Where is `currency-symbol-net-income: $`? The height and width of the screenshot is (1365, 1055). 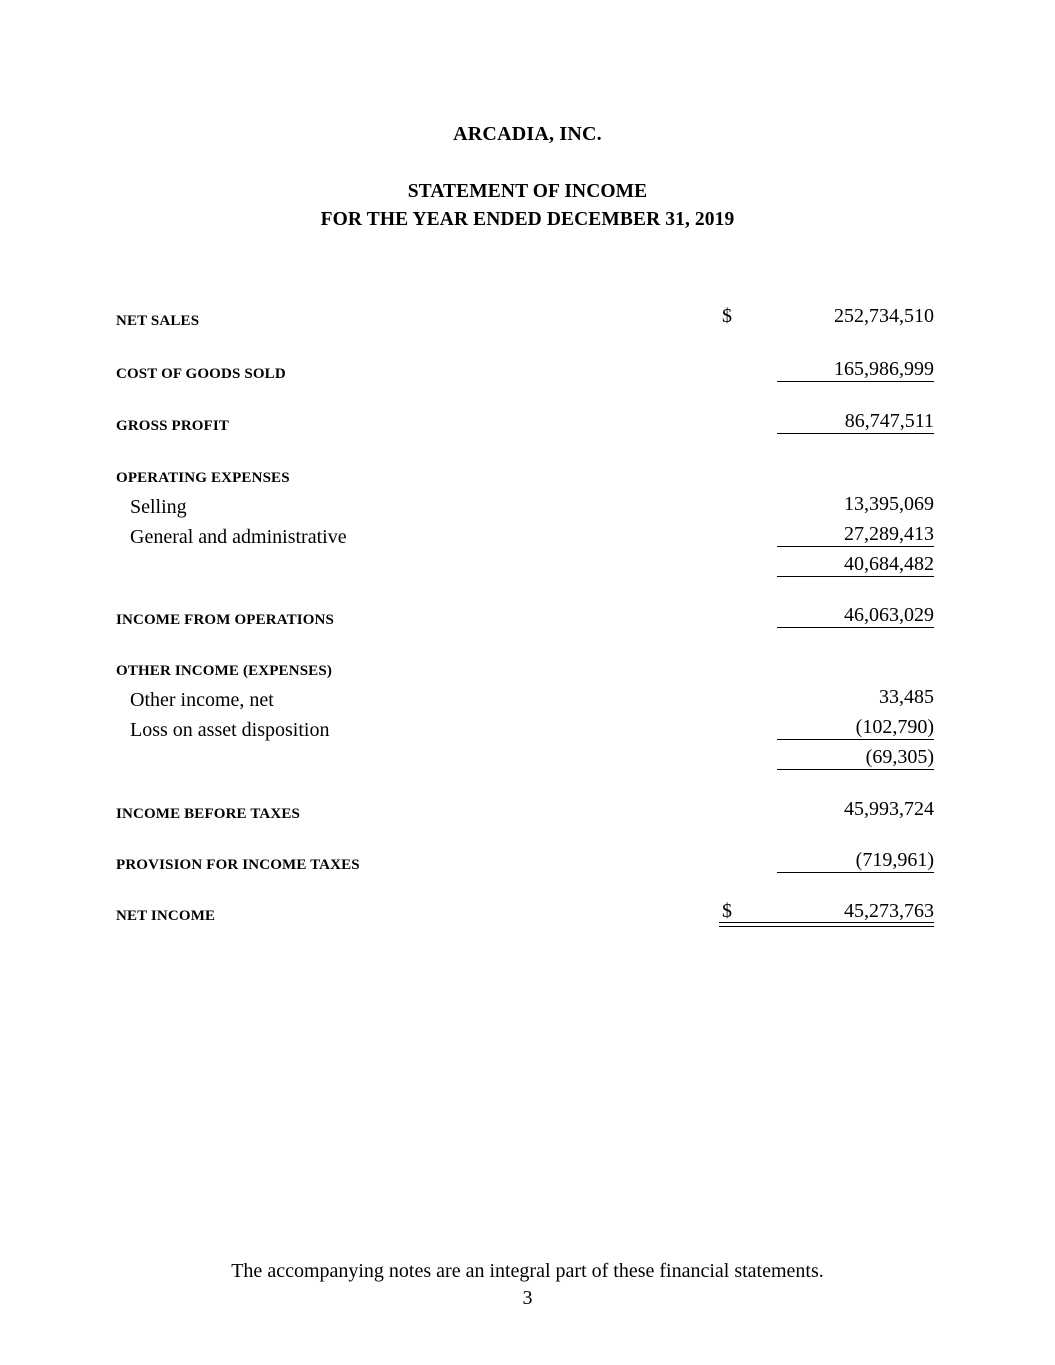
currency-symbol-net-income: $ is located at coordinates (727, 911).